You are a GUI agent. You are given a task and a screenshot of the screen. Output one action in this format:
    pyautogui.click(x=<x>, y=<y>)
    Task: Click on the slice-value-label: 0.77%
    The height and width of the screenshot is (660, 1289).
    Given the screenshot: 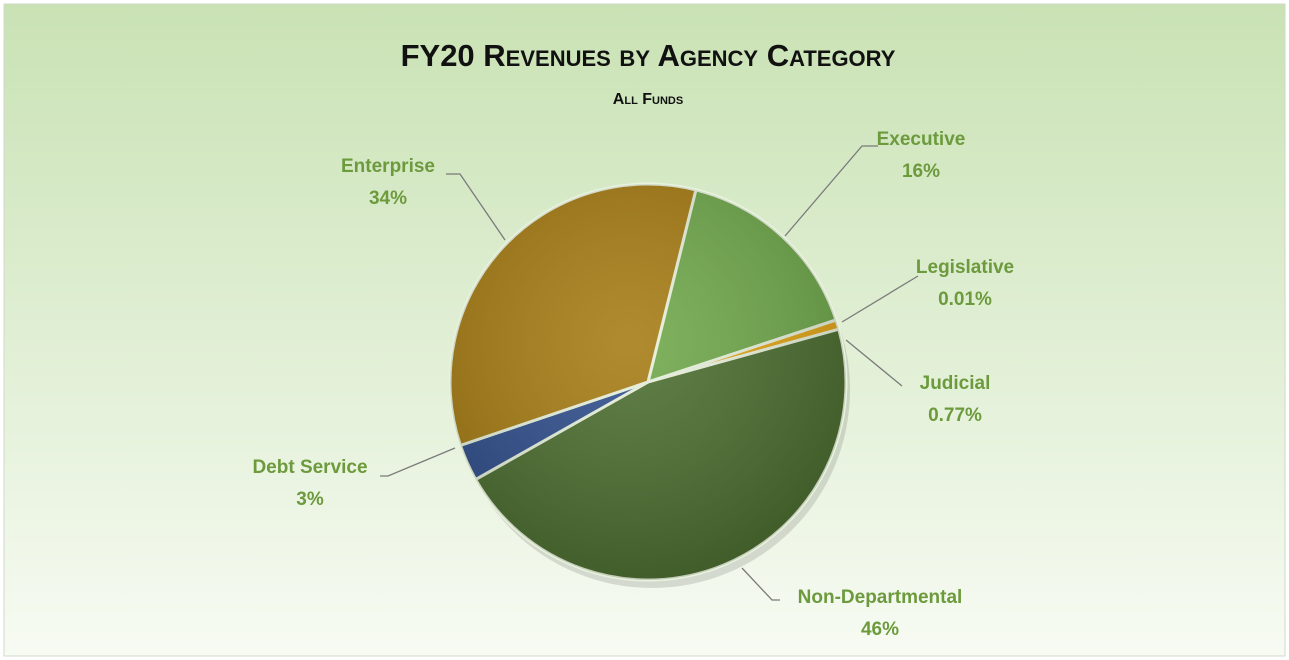 What is the action you would take?
    pyautogui.click(x=955, y=415)
    